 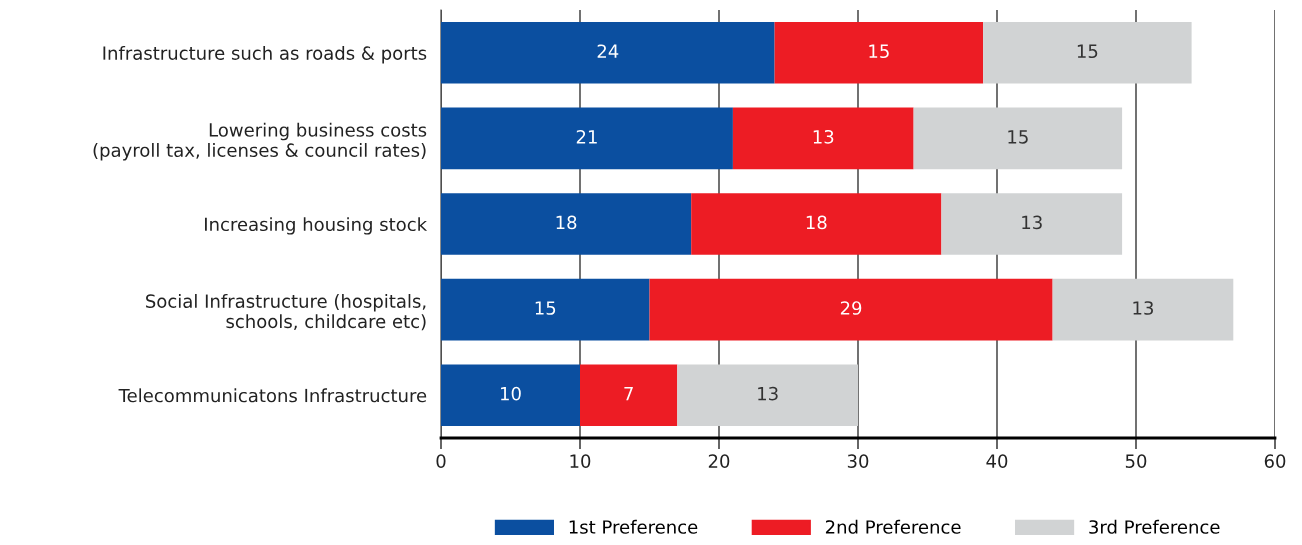 I want to click on y-tick-label: Increasing housing stock, so click(x=316, y=226).